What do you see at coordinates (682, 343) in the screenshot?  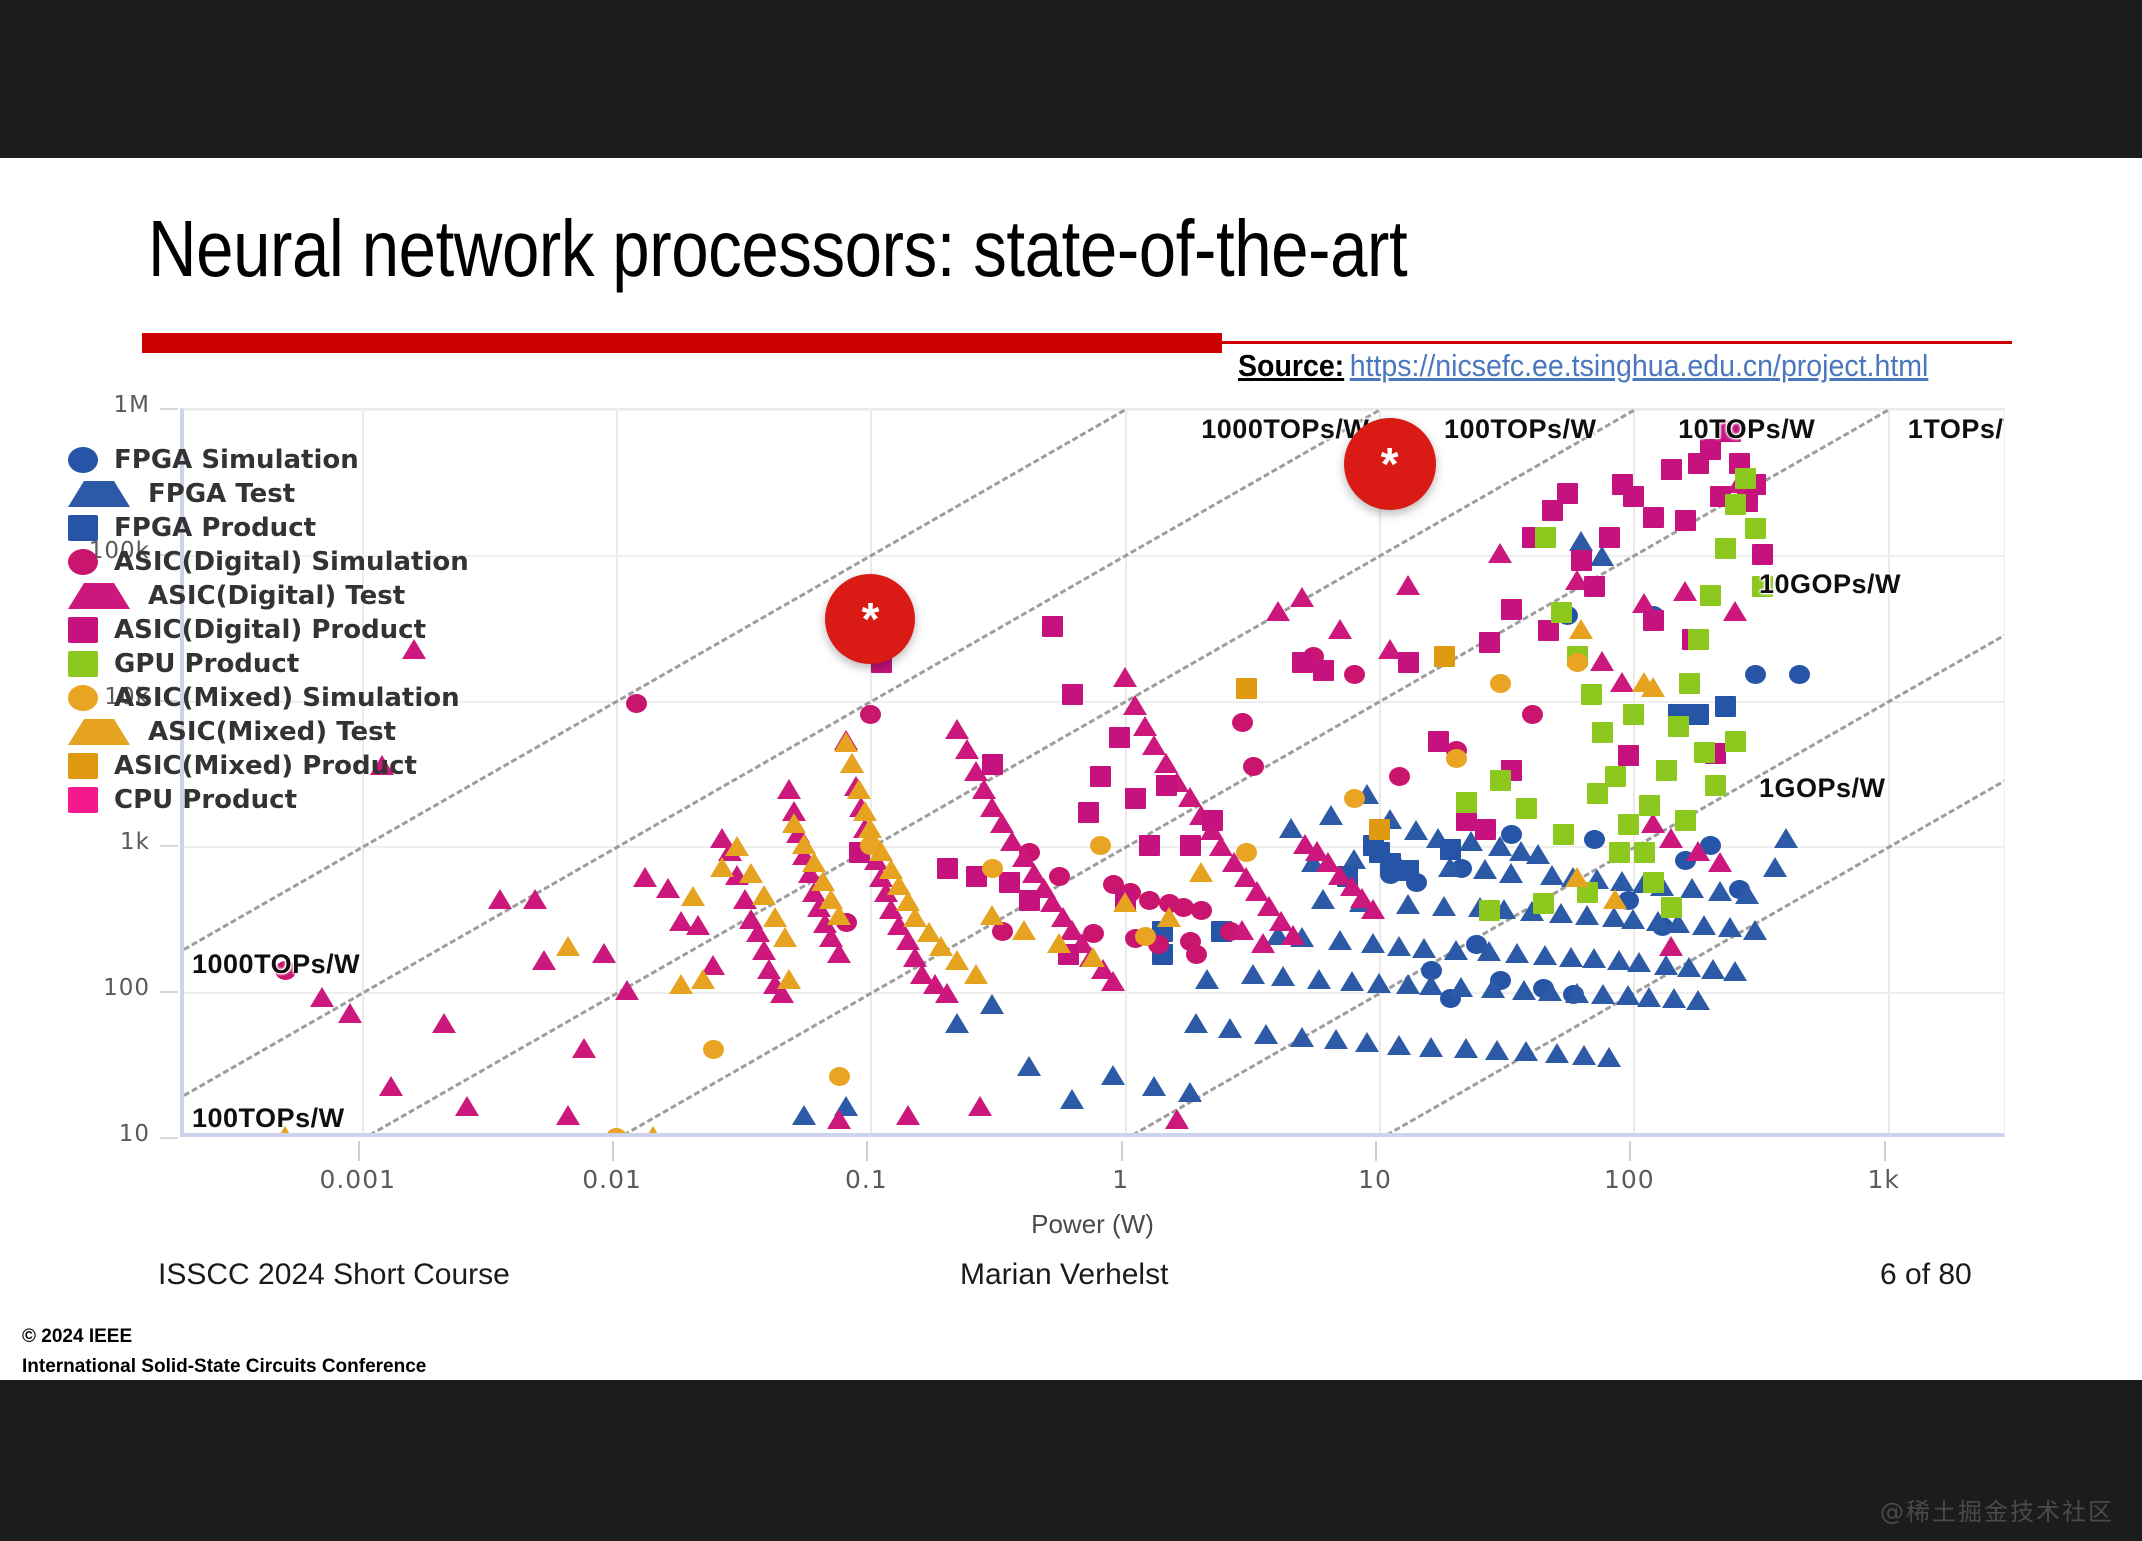 I see `title-rule-thick` at bounding box center [682, 343].